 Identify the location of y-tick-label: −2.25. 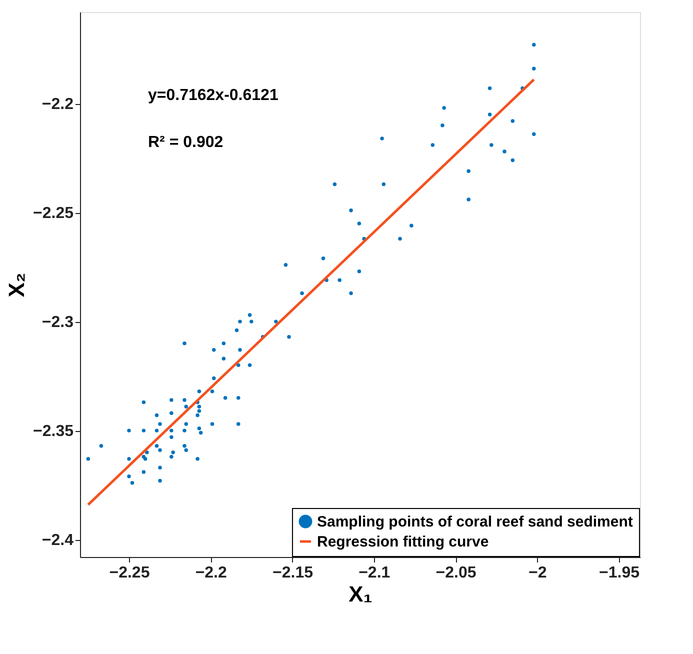
(53, 213).